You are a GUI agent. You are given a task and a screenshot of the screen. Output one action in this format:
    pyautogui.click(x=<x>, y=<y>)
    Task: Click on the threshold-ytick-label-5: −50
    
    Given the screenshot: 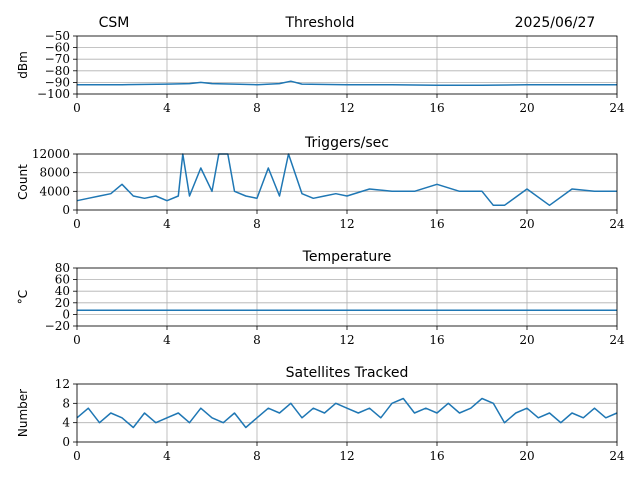 What is the action you would take?
    pyautogui.click(x=57, y=36)
    